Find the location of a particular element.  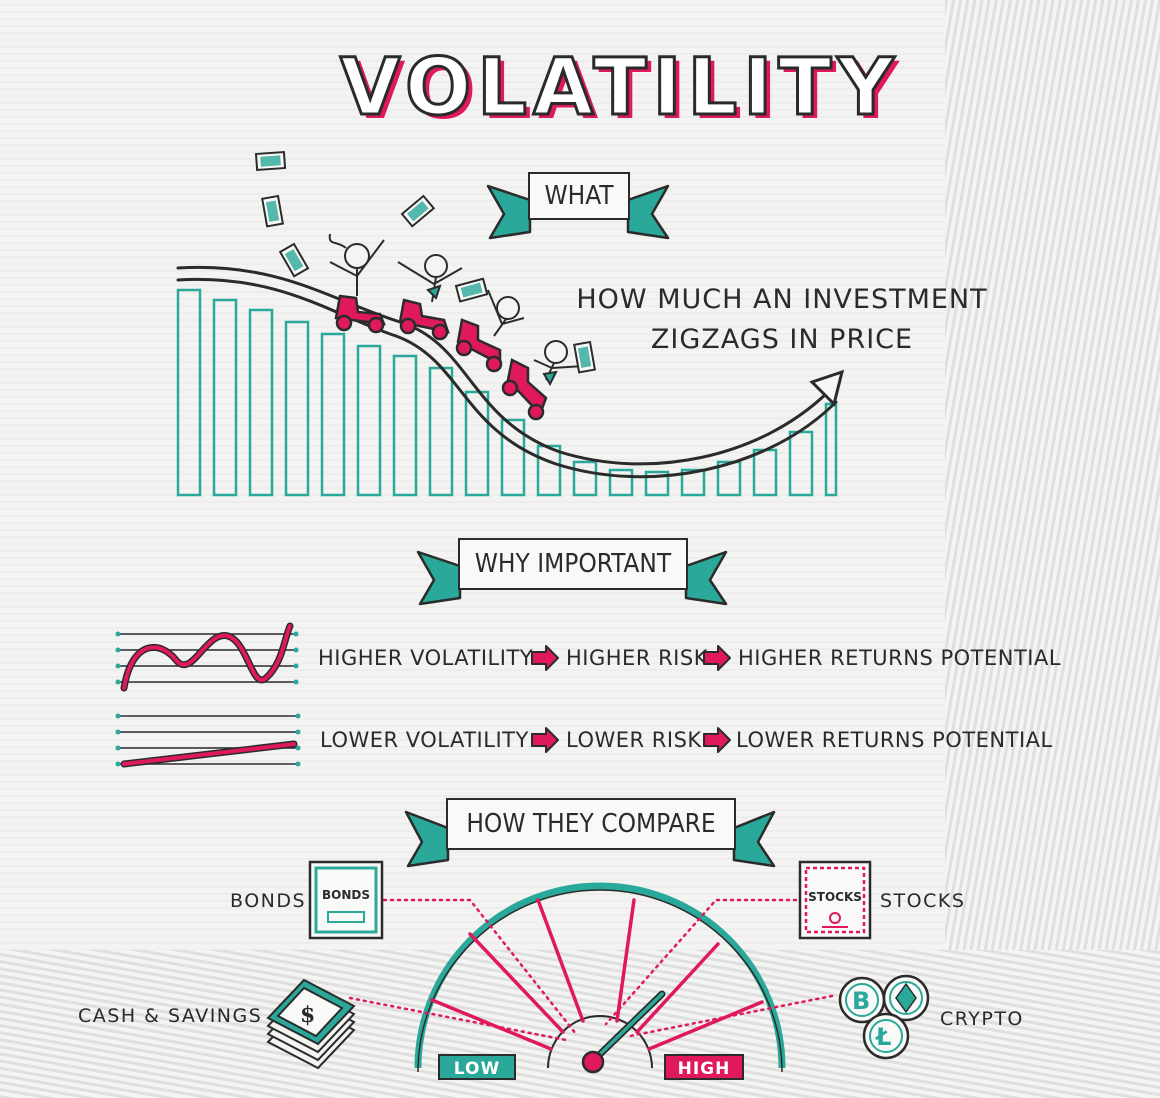

high-volatility-chart is located at coordinates (207, 657).